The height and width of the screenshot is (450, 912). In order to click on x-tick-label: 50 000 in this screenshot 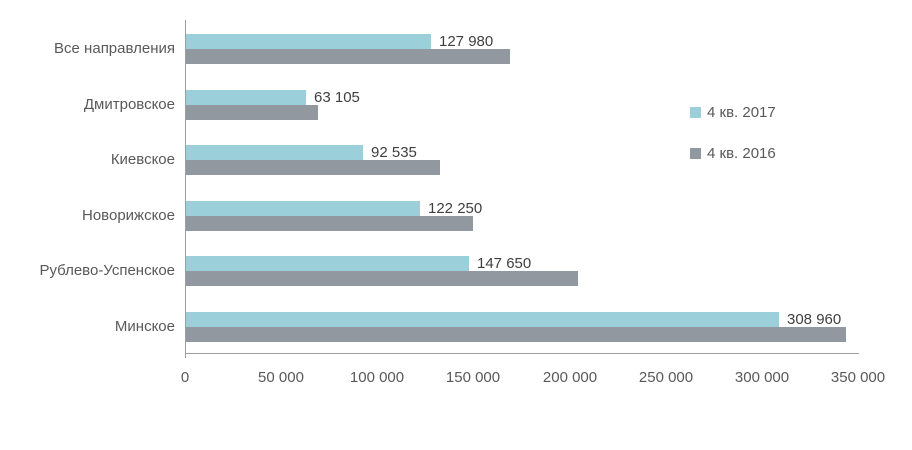, I will do `click(281, 377)`.